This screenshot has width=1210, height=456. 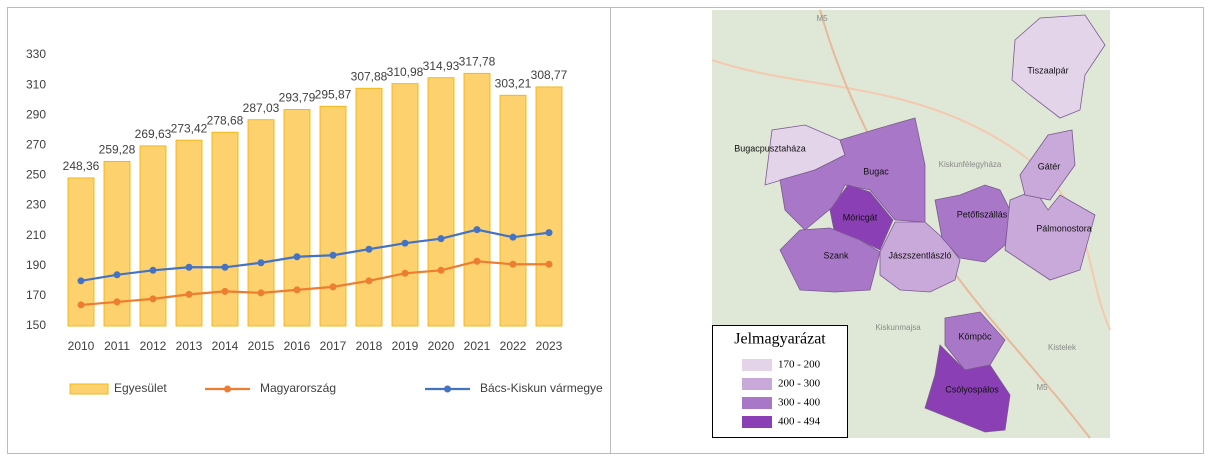 I want to click on x-tick-label: 2016, so click(x=297, y=346).